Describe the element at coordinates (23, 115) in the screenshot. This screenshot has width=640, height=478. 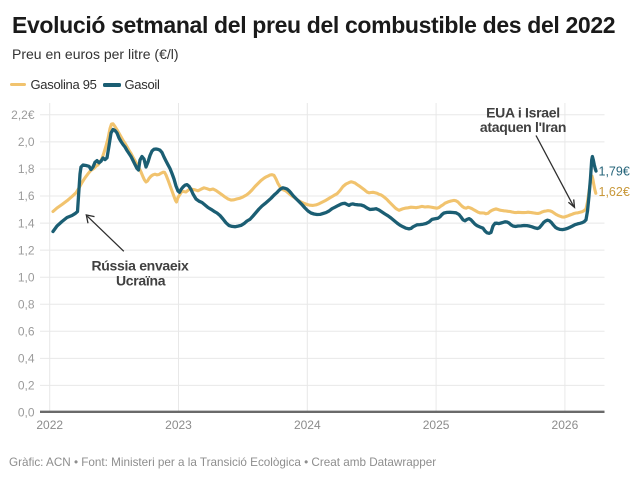
I see `svg-text: 2,2€` at that location.